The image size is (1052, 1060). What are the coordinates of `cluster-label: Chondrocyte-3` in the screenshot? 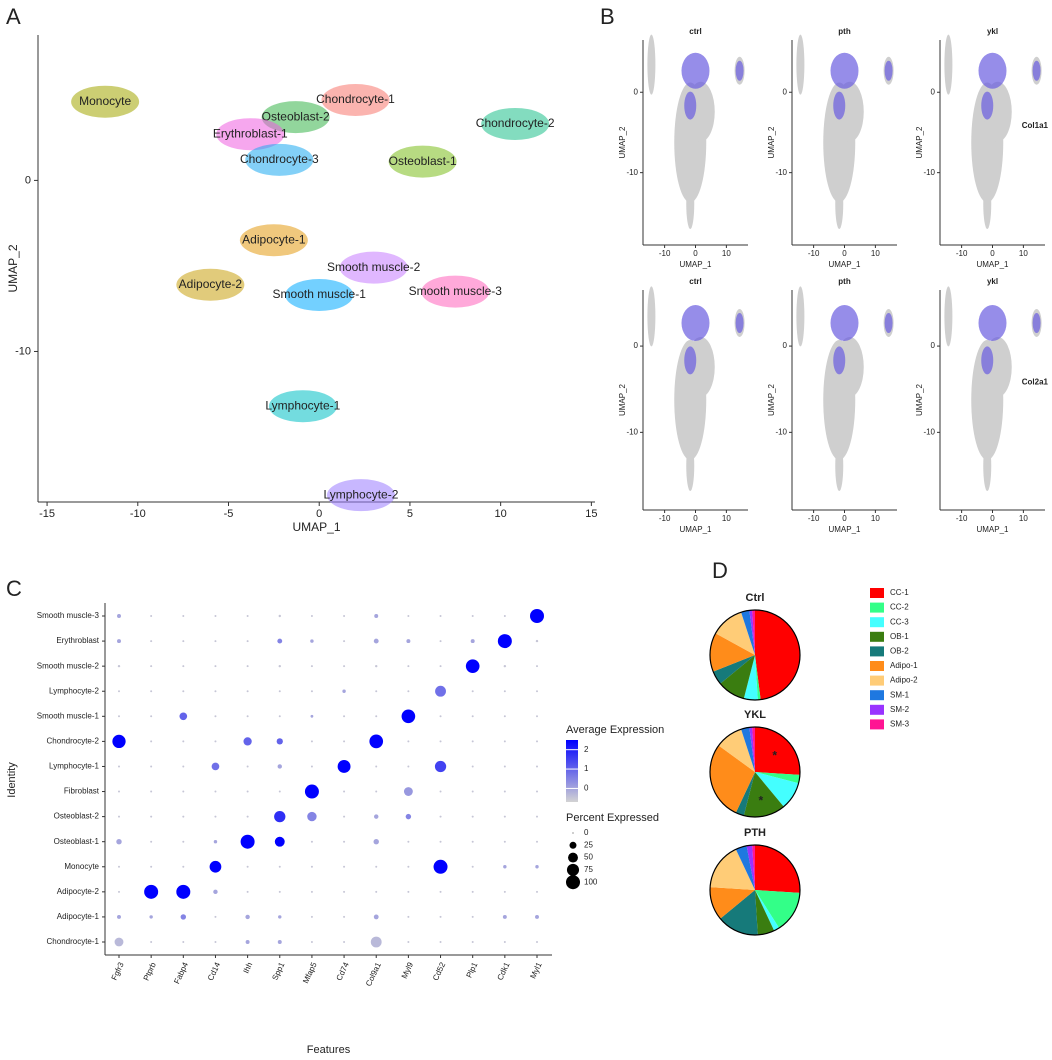 It's located at (279, 159).